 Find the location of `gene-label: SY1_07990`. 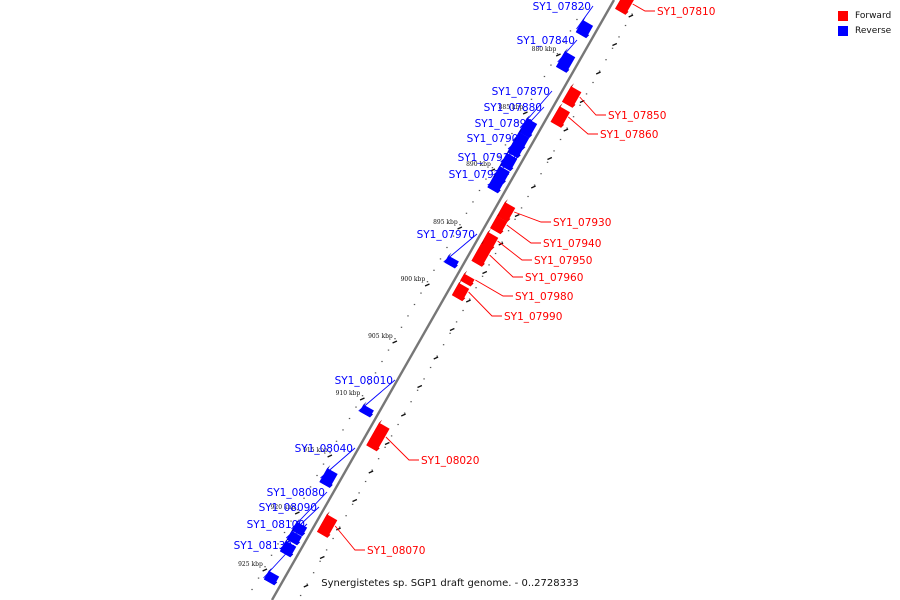

gene-label: SY1_07990 is located at coordinates (533, 317).